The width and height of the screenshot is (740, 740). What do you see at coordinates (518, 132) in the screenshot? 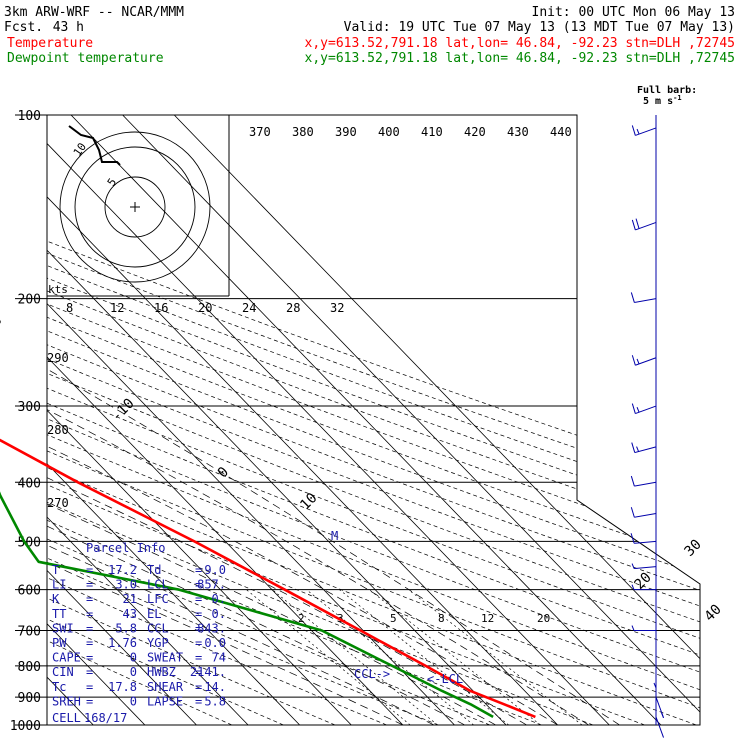
I see `theta-top-label: 430` at bounding box center [518, 132].